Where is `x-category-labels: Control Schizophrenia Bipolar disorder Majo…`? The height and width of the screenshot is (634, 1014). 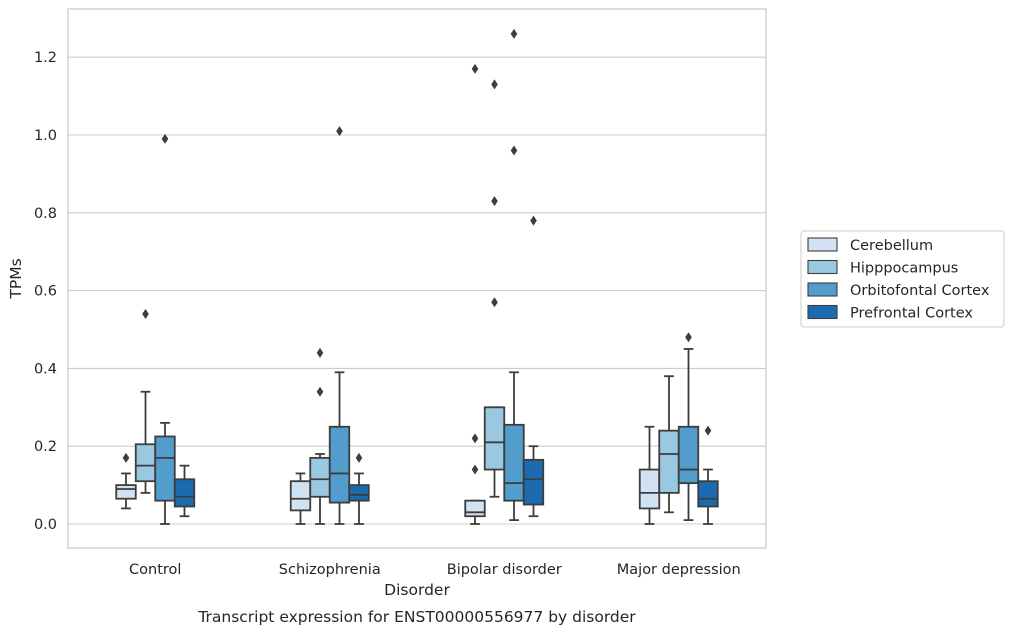 x-category-labels: Control Schizophrenia Bipolar disorder Majo… is located at coordinates (435, 570).